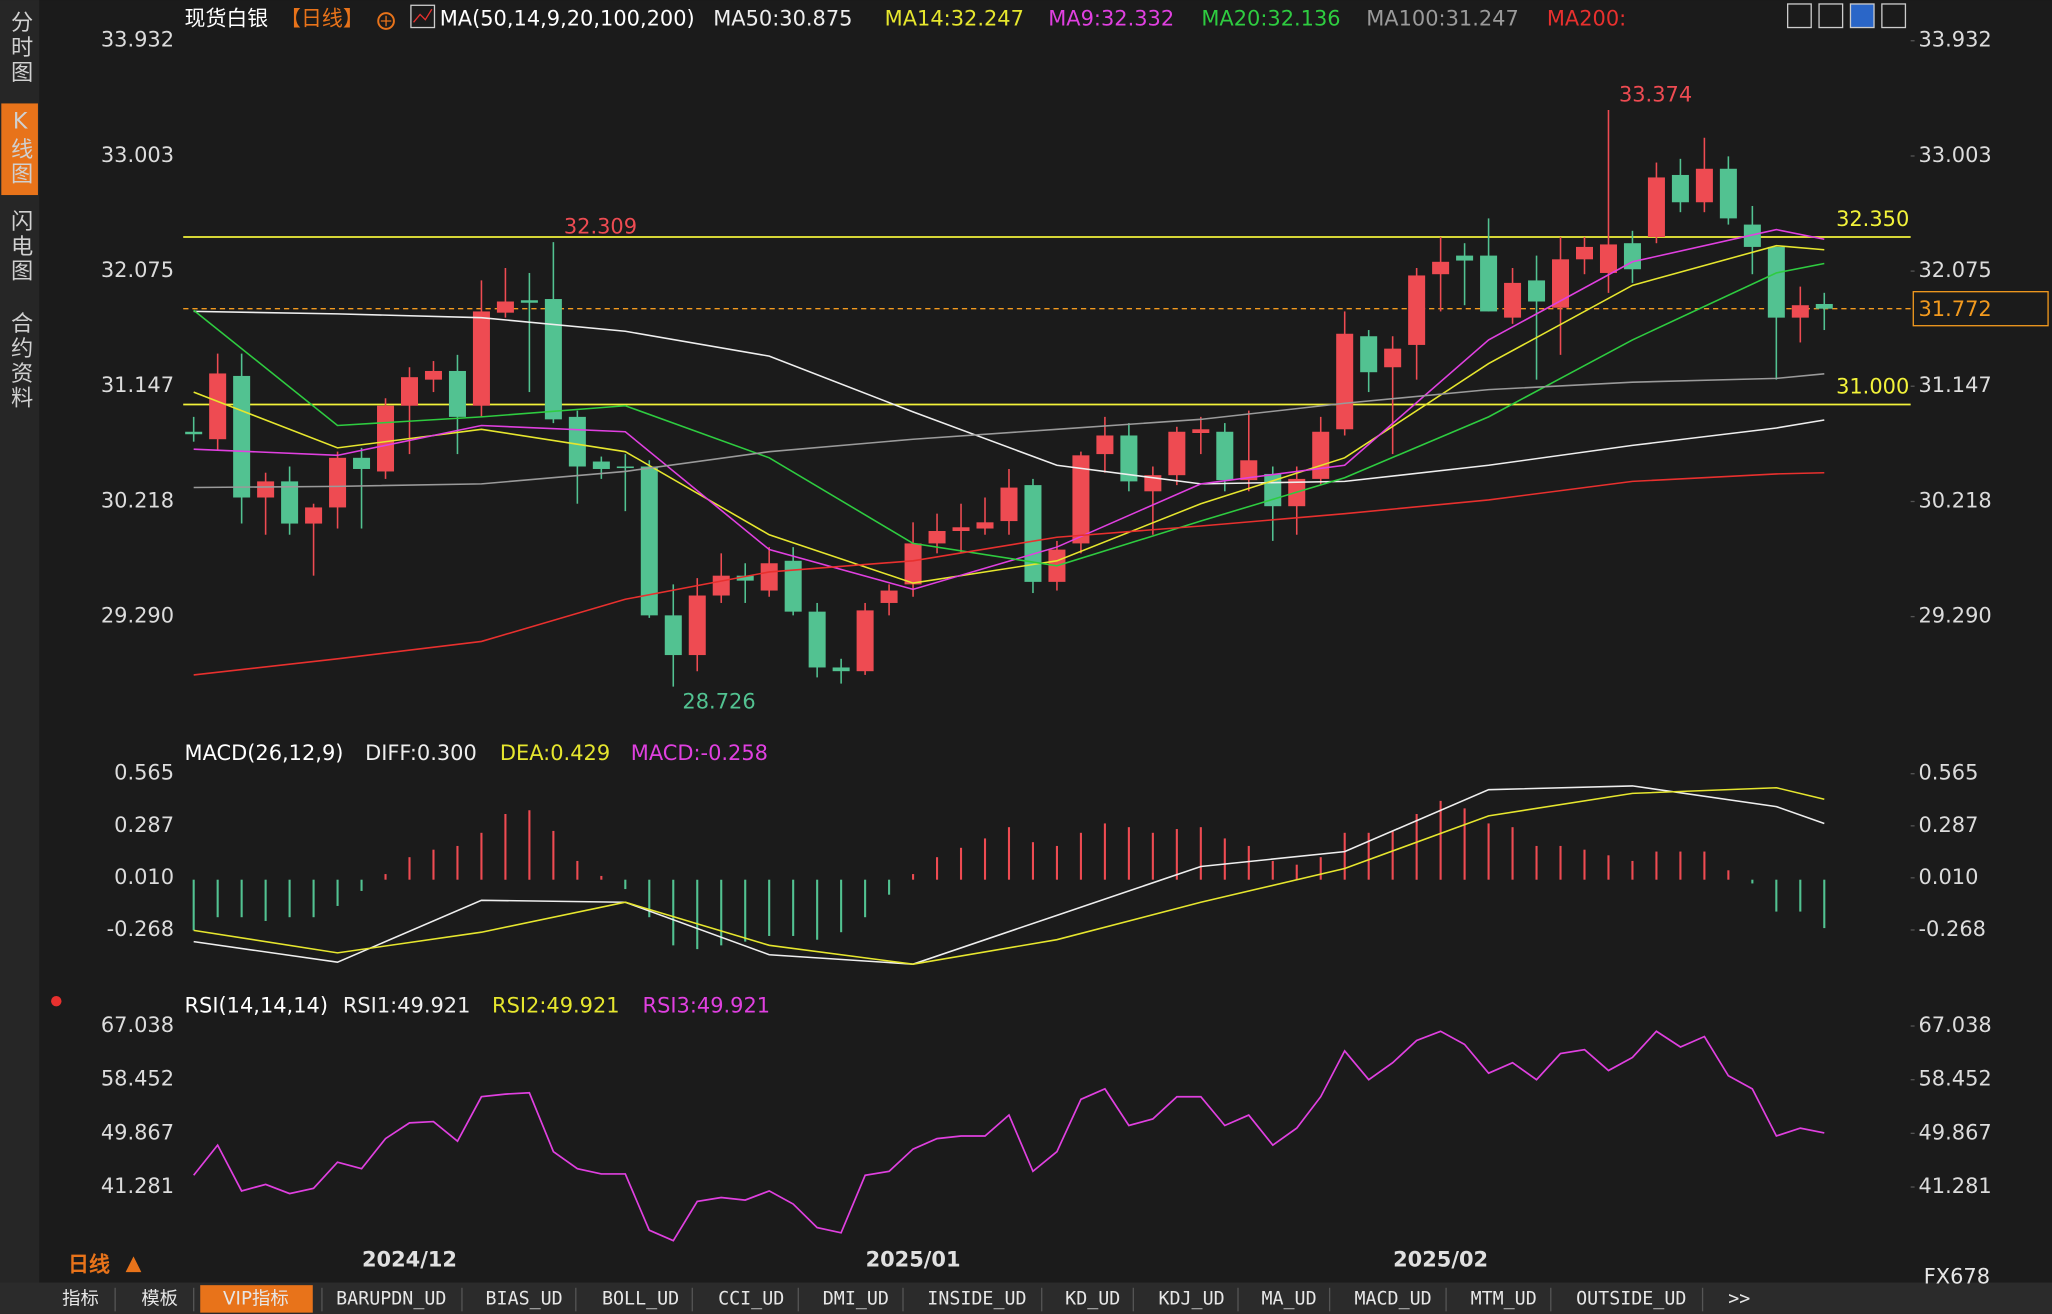 The image size is (2052, 1314). I want to click on side-tab: 分时图, so click(20, 47).